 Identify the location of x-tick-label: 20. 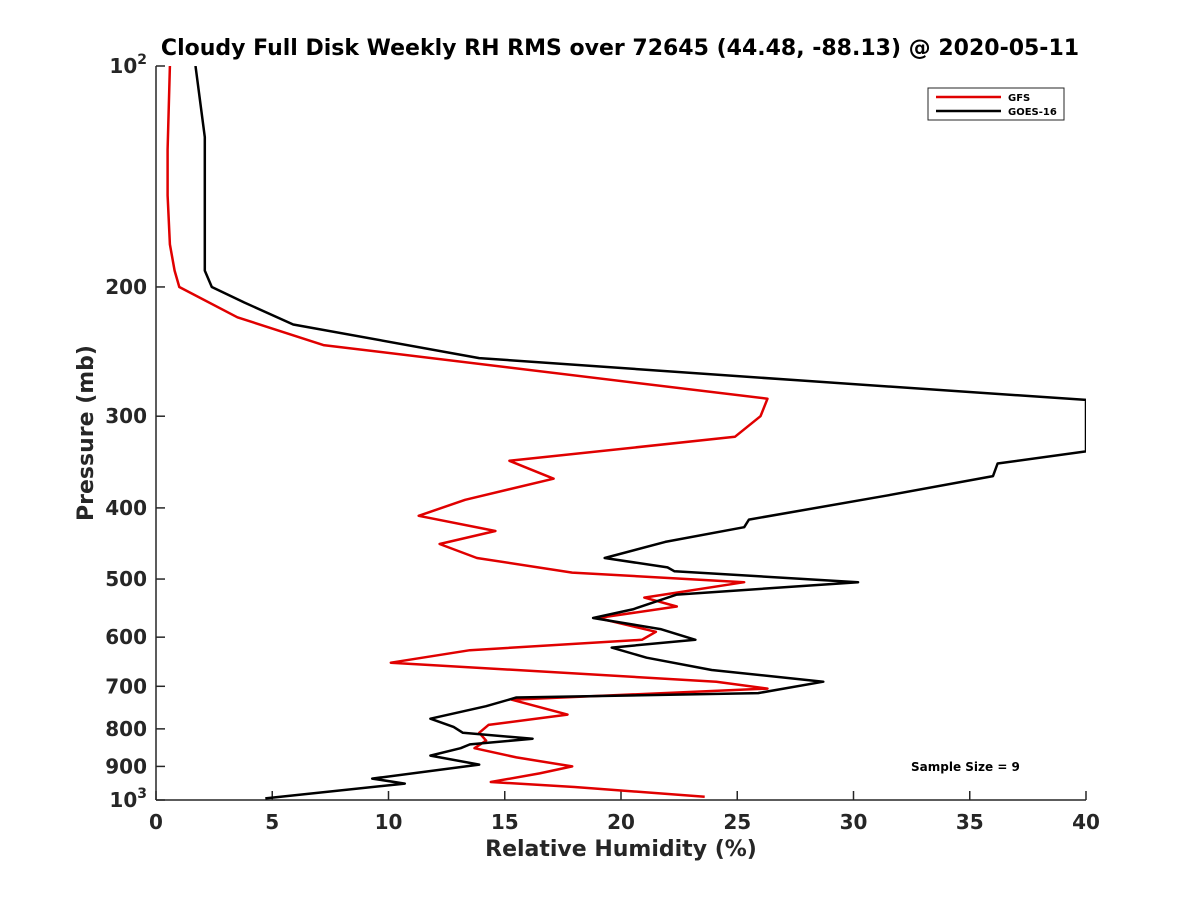
(621, 822).